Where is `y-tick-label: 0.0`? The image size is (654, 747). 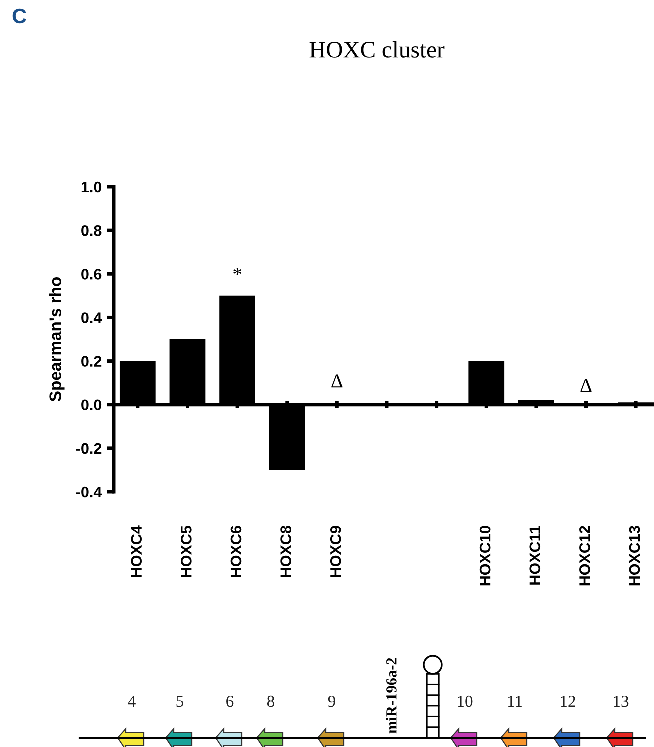
y-tick-label: 0.0 is located at coordinates (92, 405).